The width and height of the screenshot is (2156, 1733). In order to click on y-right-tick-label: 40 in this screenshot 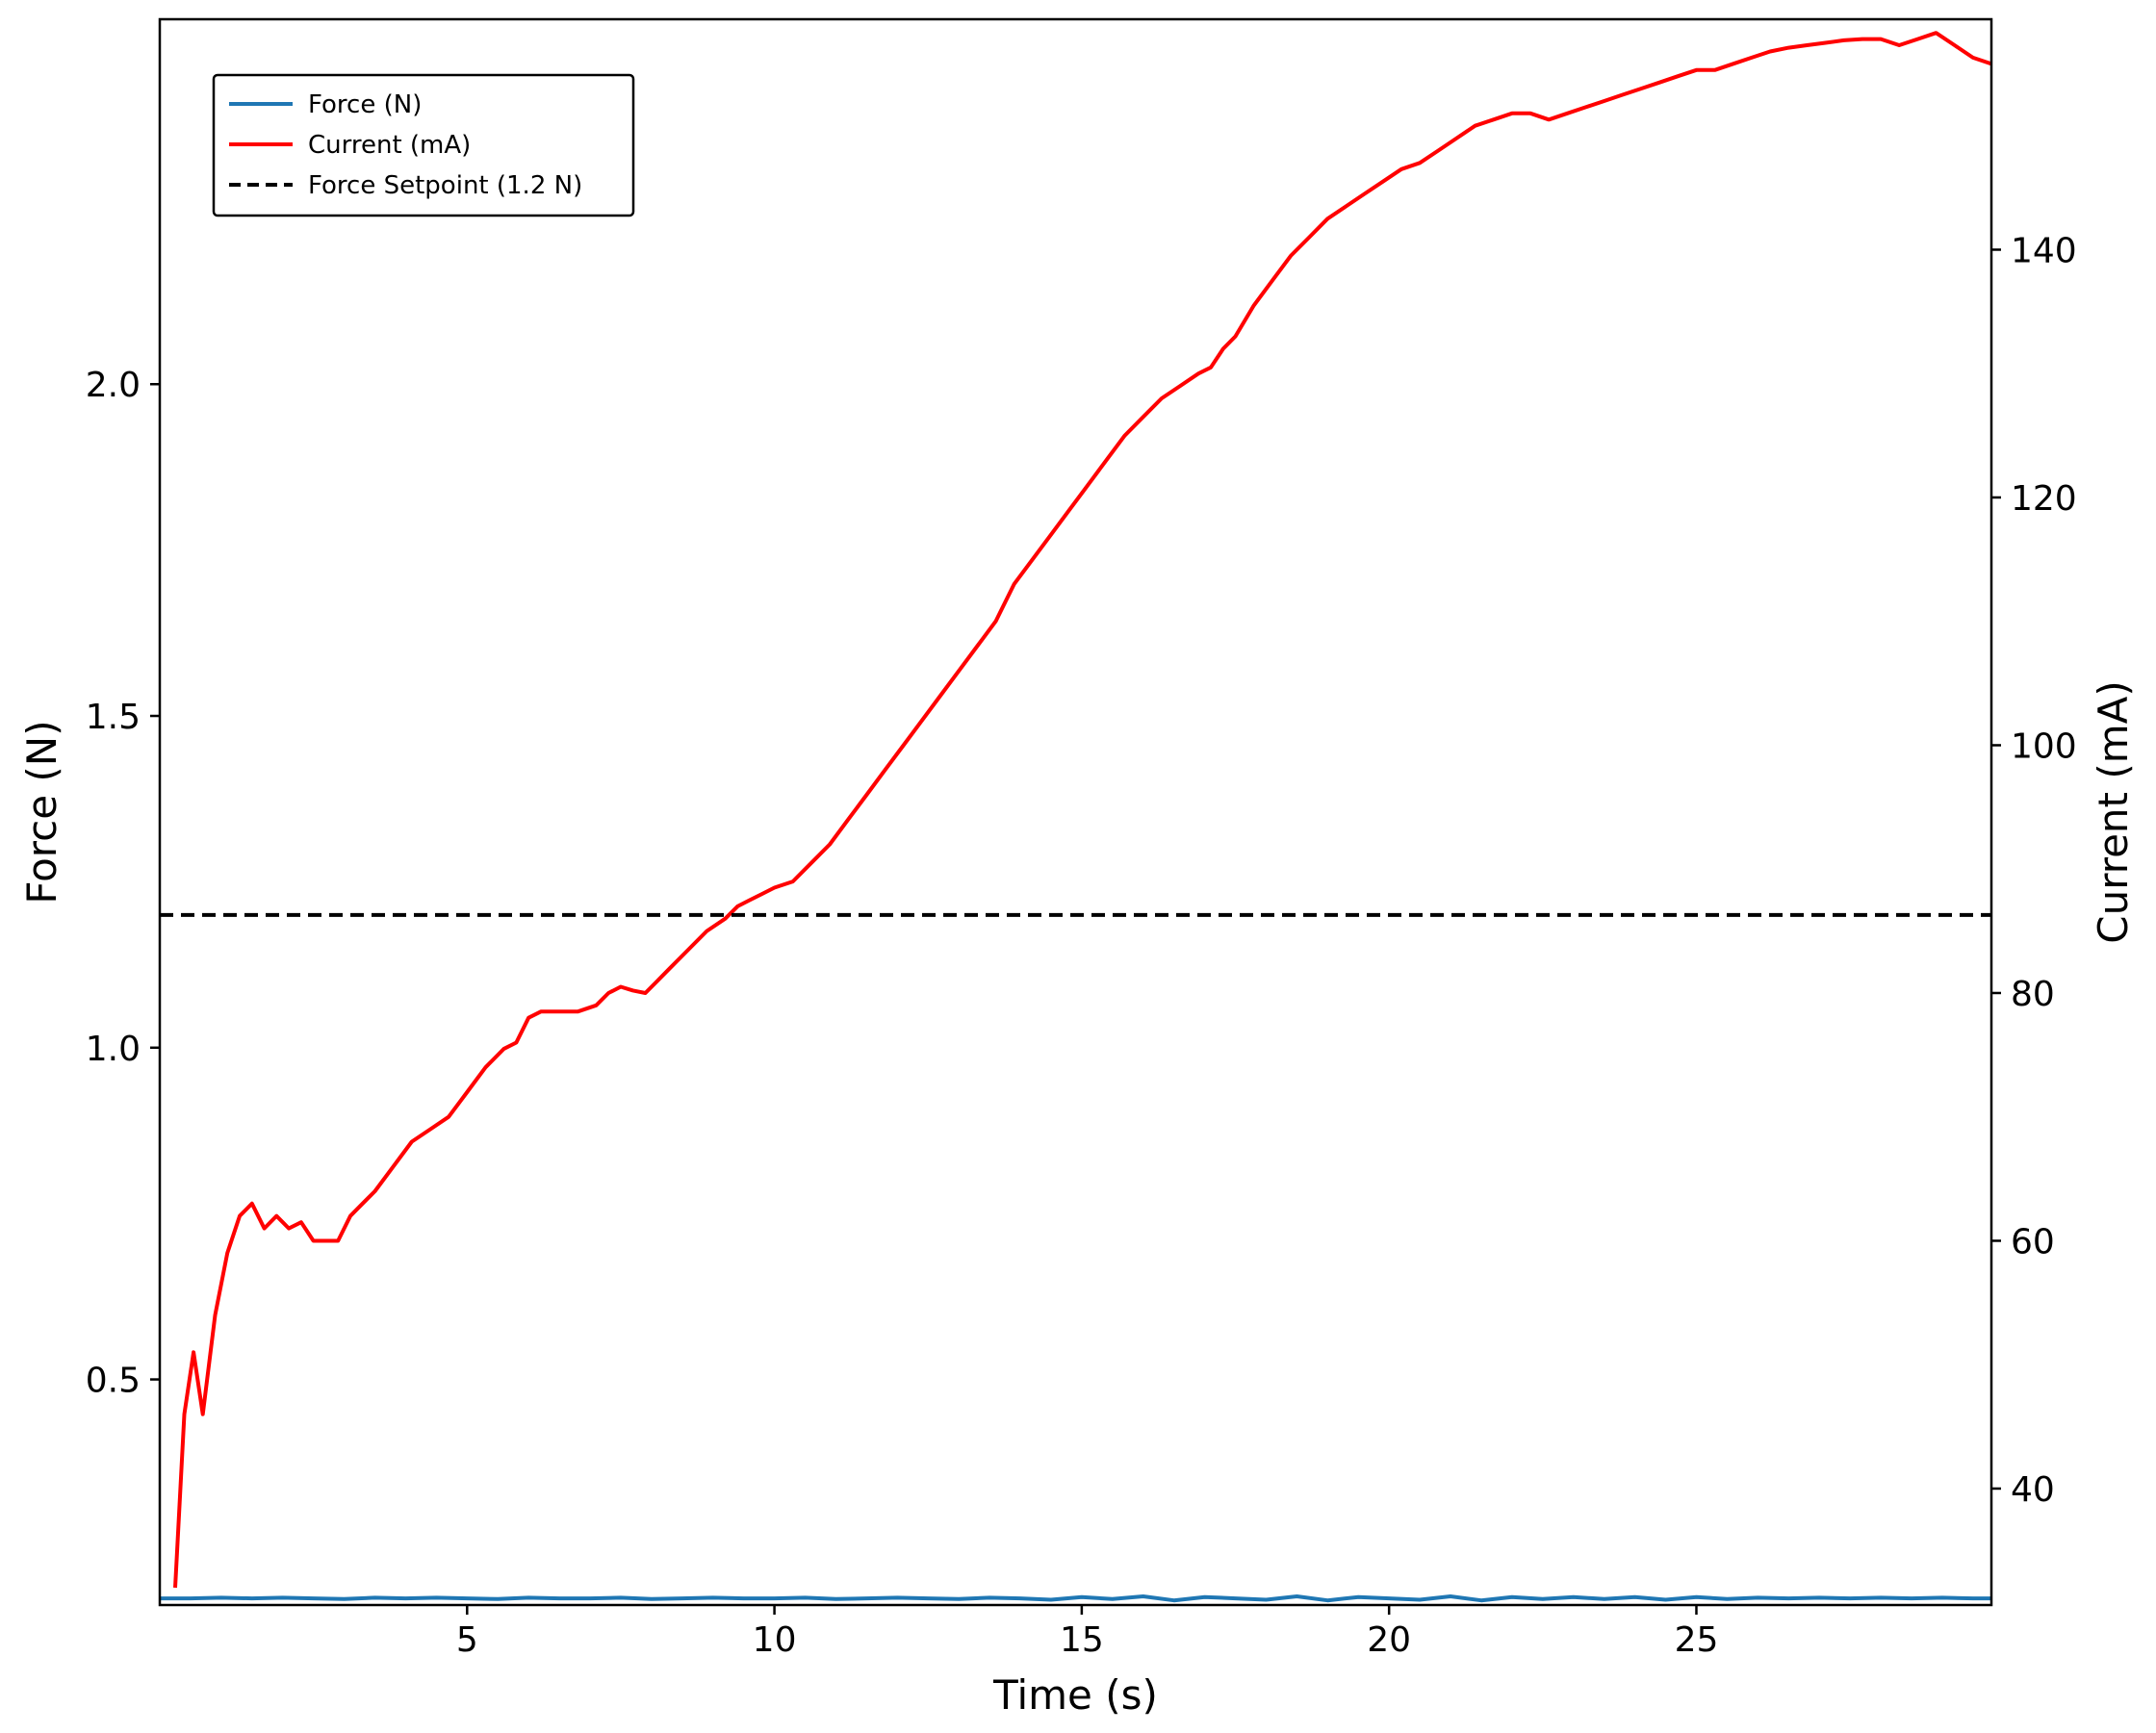, I will do `click(2033, 1490)`.